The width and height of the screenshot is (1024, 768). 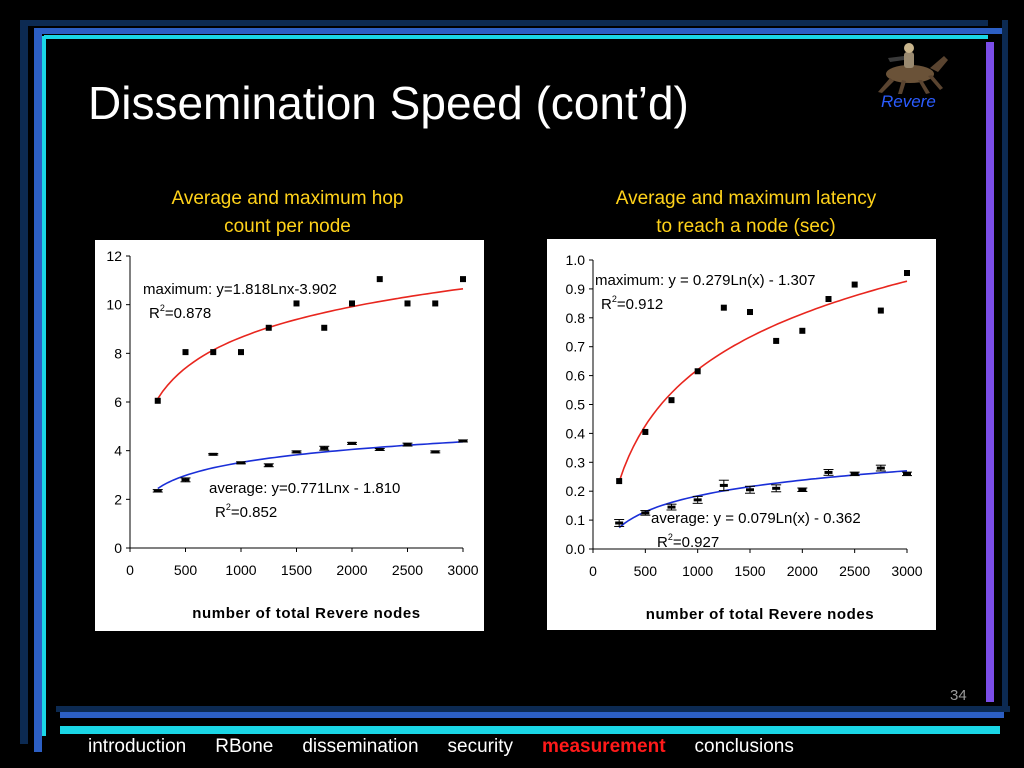 What do you see at coordinates (480, 746) in the screenshot?
I see `nav-item-security: security` at bounding box center [480, 746].